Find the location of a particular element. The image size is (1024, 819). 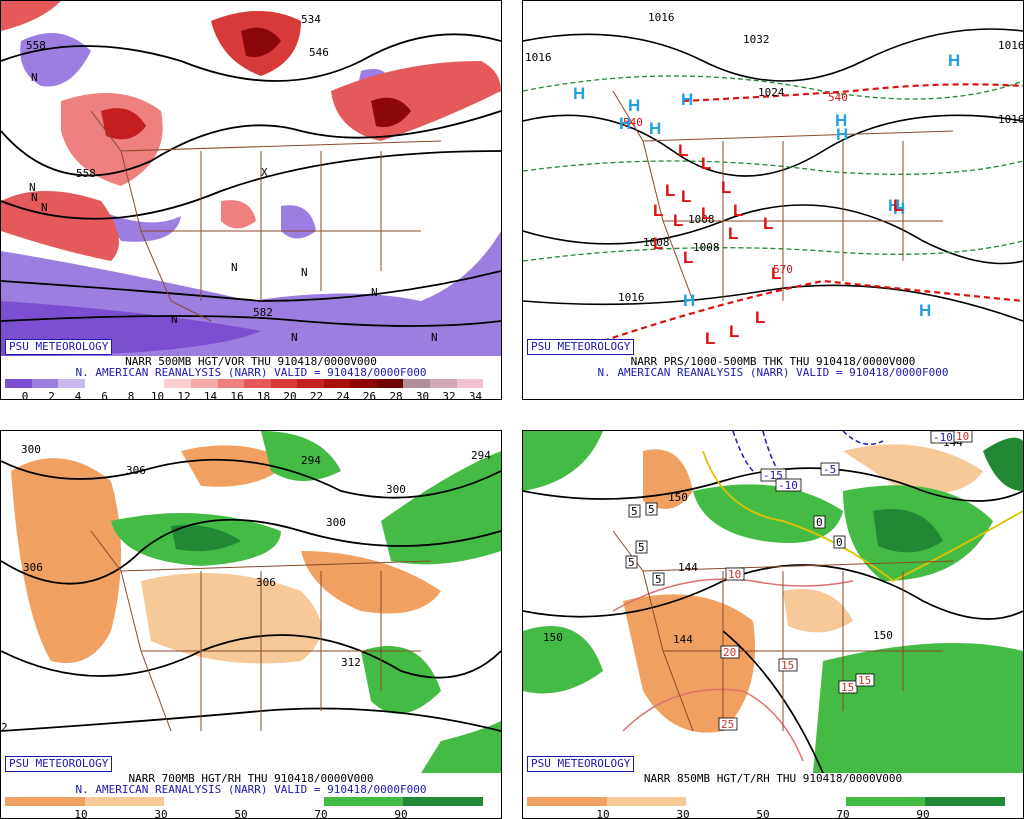

contour-label: 558 is located at coordinates (36, 45).